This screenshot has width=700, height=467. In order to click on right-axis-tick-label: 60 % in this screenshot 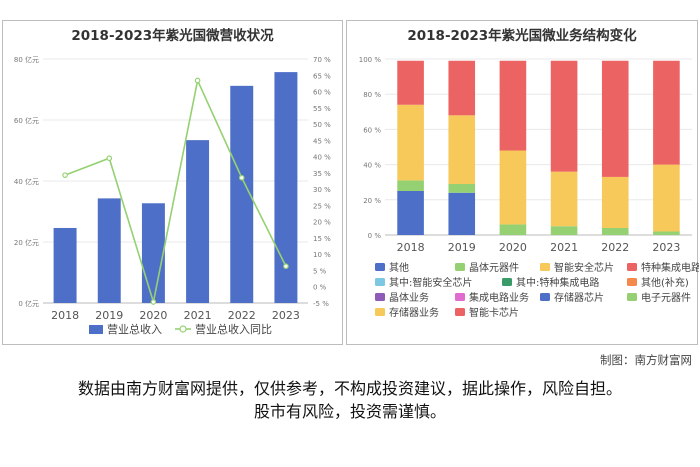, I will do `click(322, 93)`.